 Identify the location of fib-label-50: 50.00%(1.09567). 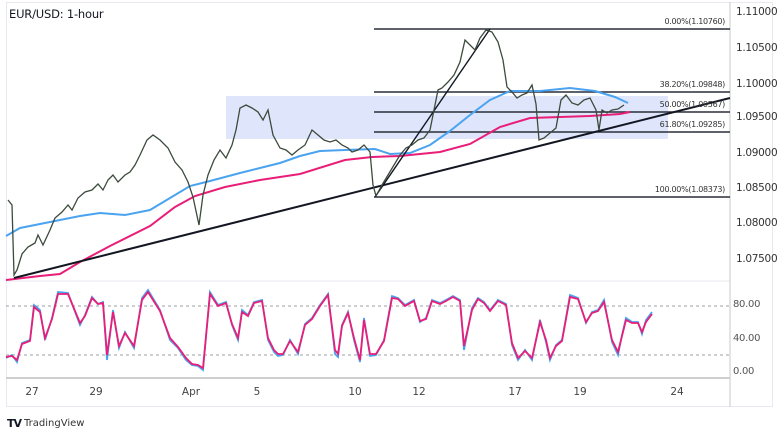
(692, 104).